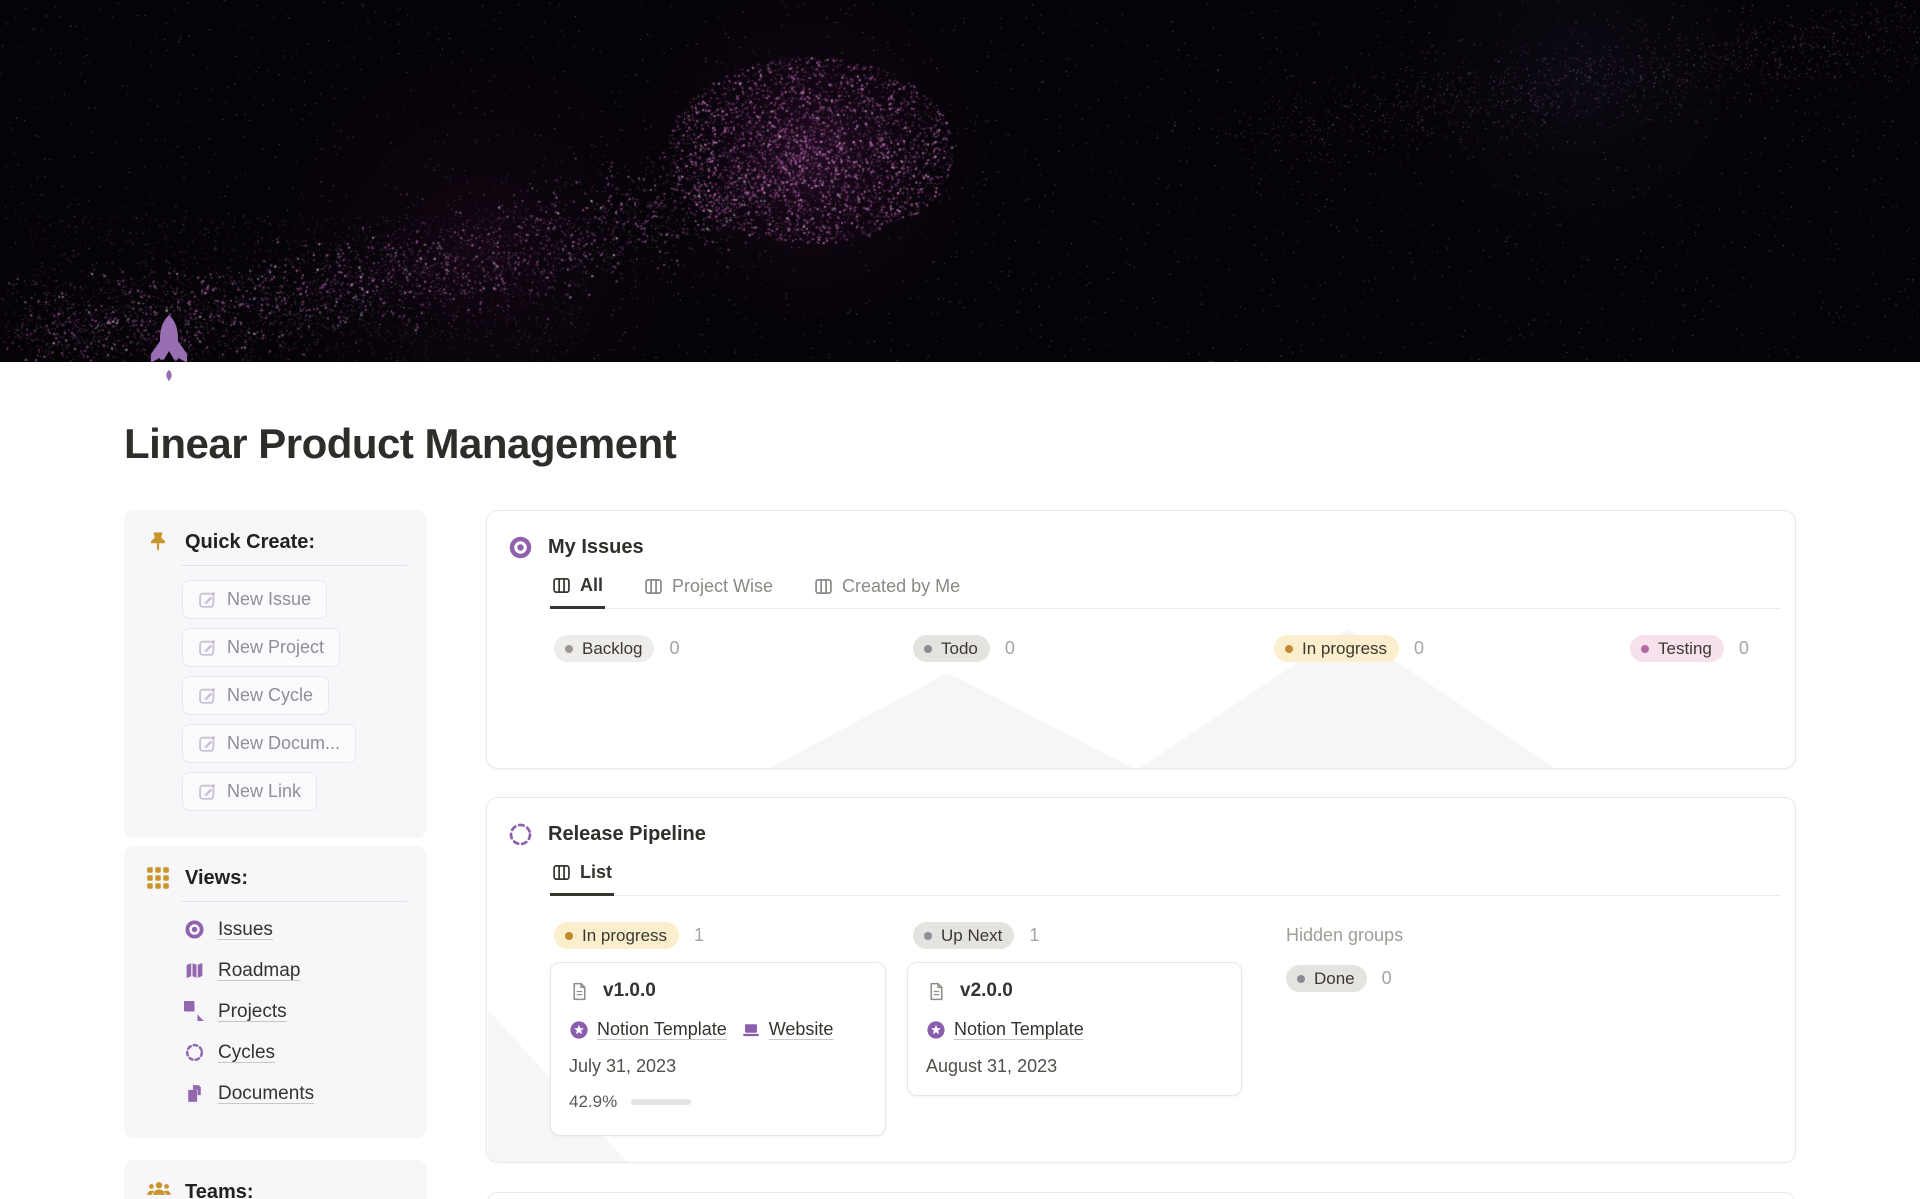 This screenshot has width=1920, height=1199. Describe the element at coordinates (578, 589) in the screenshot. I see `tab-all: All` at that location.